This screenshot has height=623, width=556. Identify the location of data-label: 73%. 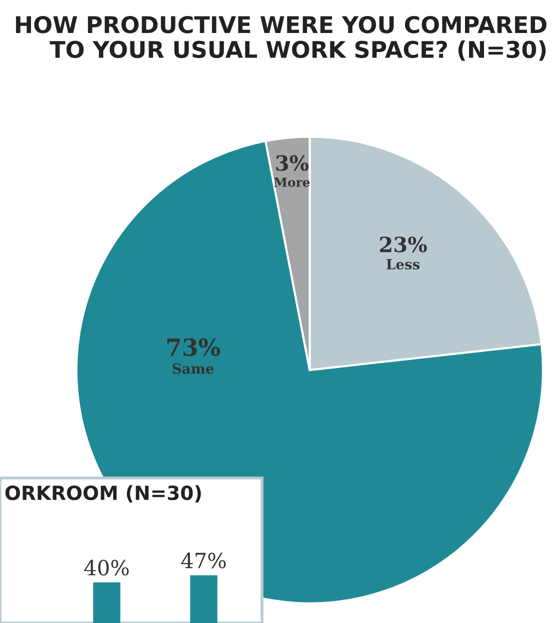
(193, 347).